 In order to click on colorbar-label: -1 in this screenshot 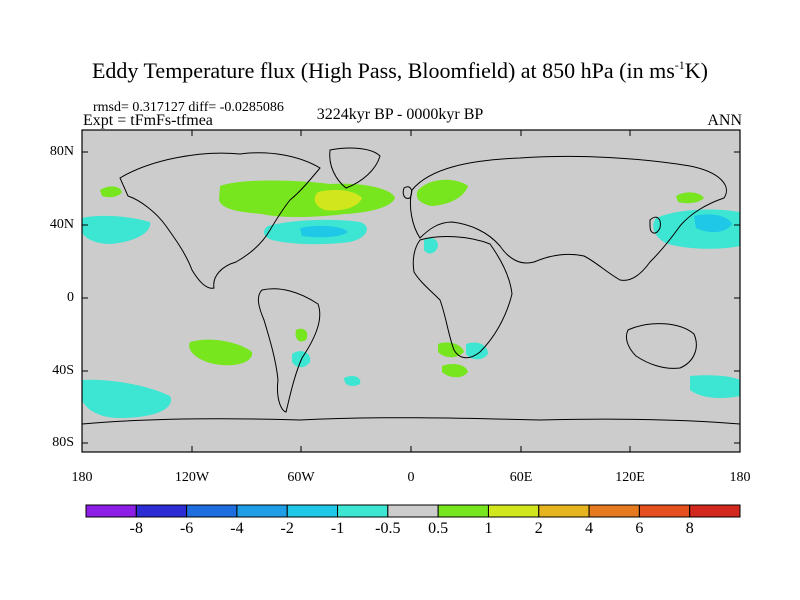, I will do `click(337, 528)`.